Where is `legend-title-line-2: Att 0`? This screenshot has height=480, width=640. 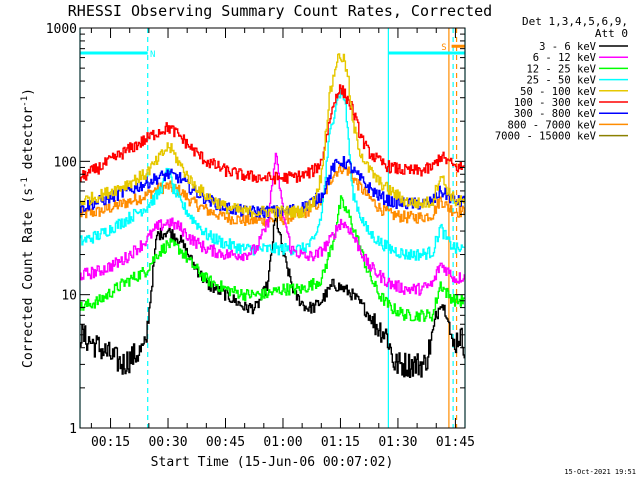
legend-title-line-2: Att 0 is located at coordinates (611, 33).